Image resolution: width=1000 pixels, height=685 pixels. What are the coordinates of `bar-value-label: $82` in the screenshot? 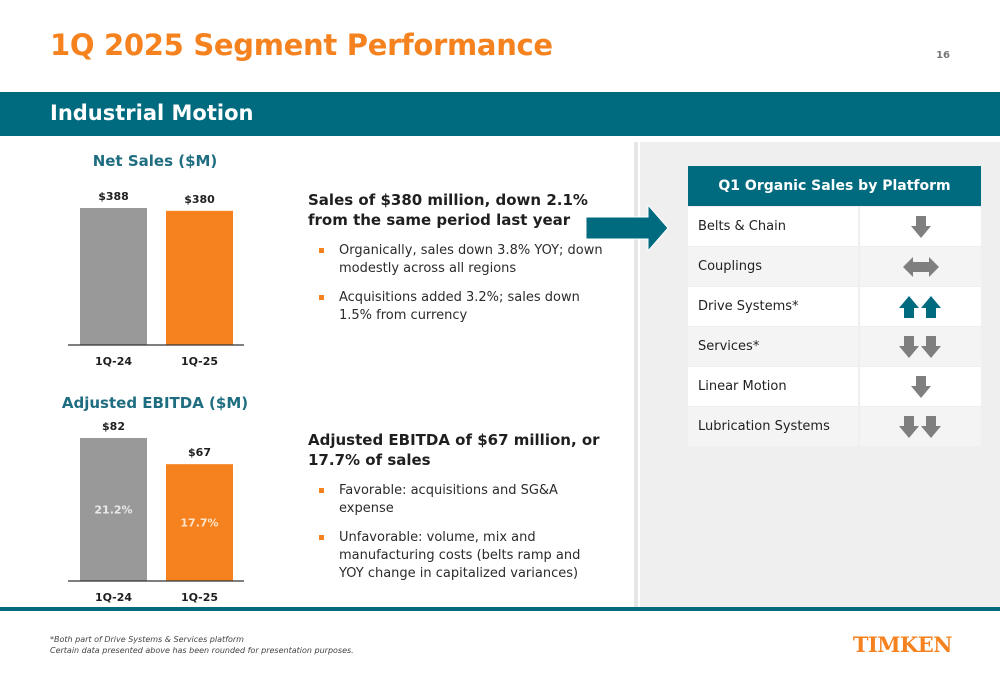 It's located at (113, 426).